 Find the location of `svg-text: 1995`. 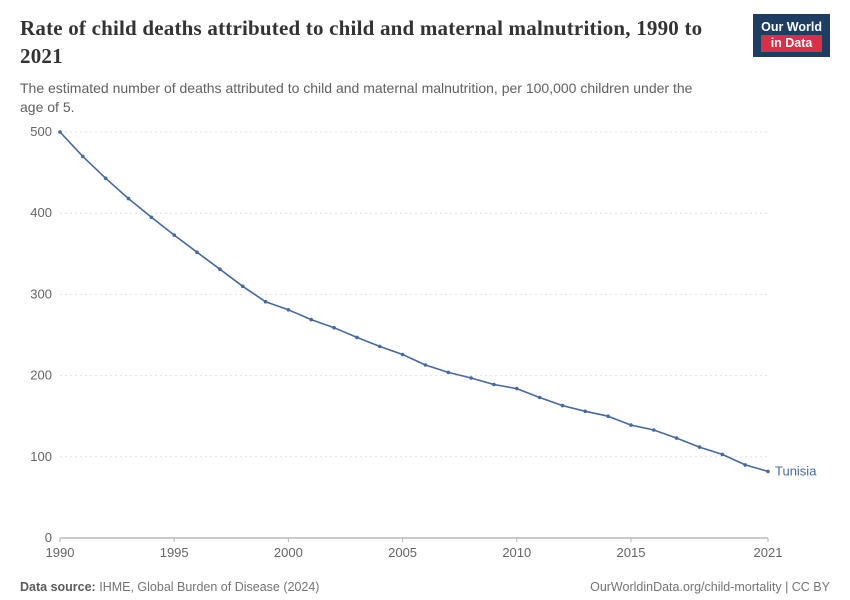

svg-text: 1995 is located at coordinates (174, 552).